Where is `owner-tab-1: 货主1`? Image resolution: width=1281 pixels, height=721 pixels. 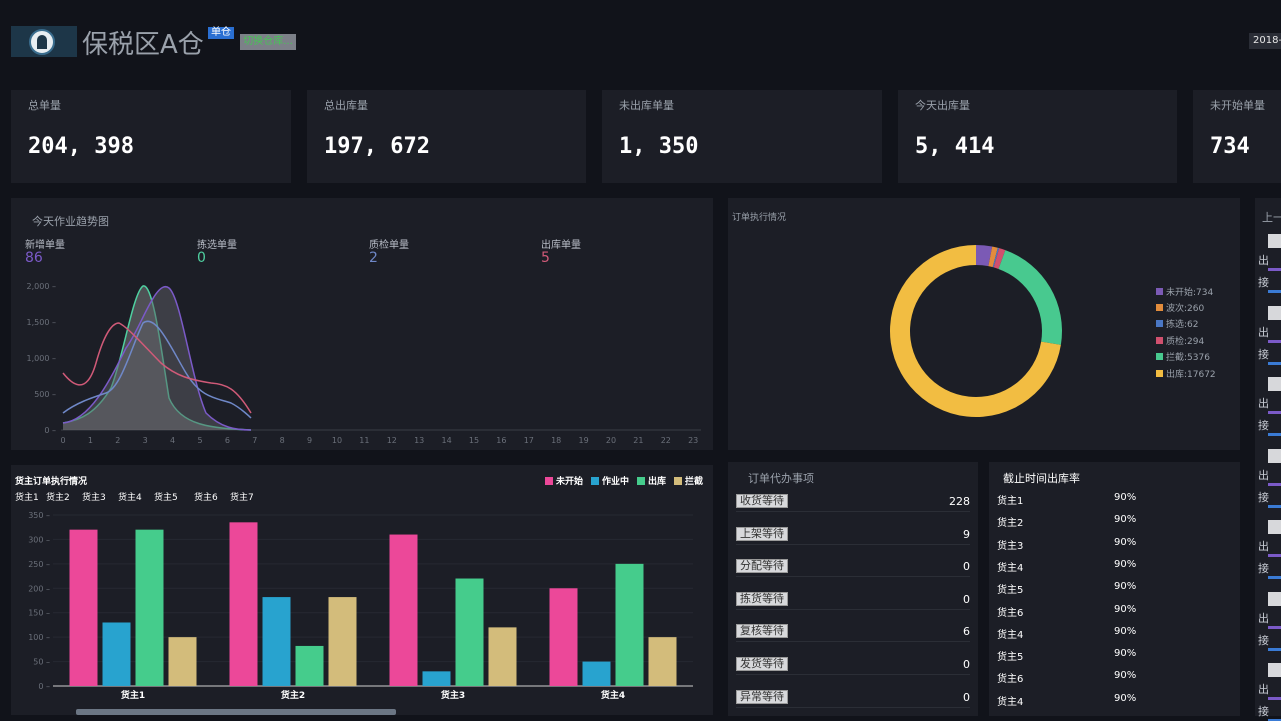 owner-tab-1: 货主1 is located at coordinates (27, 498).